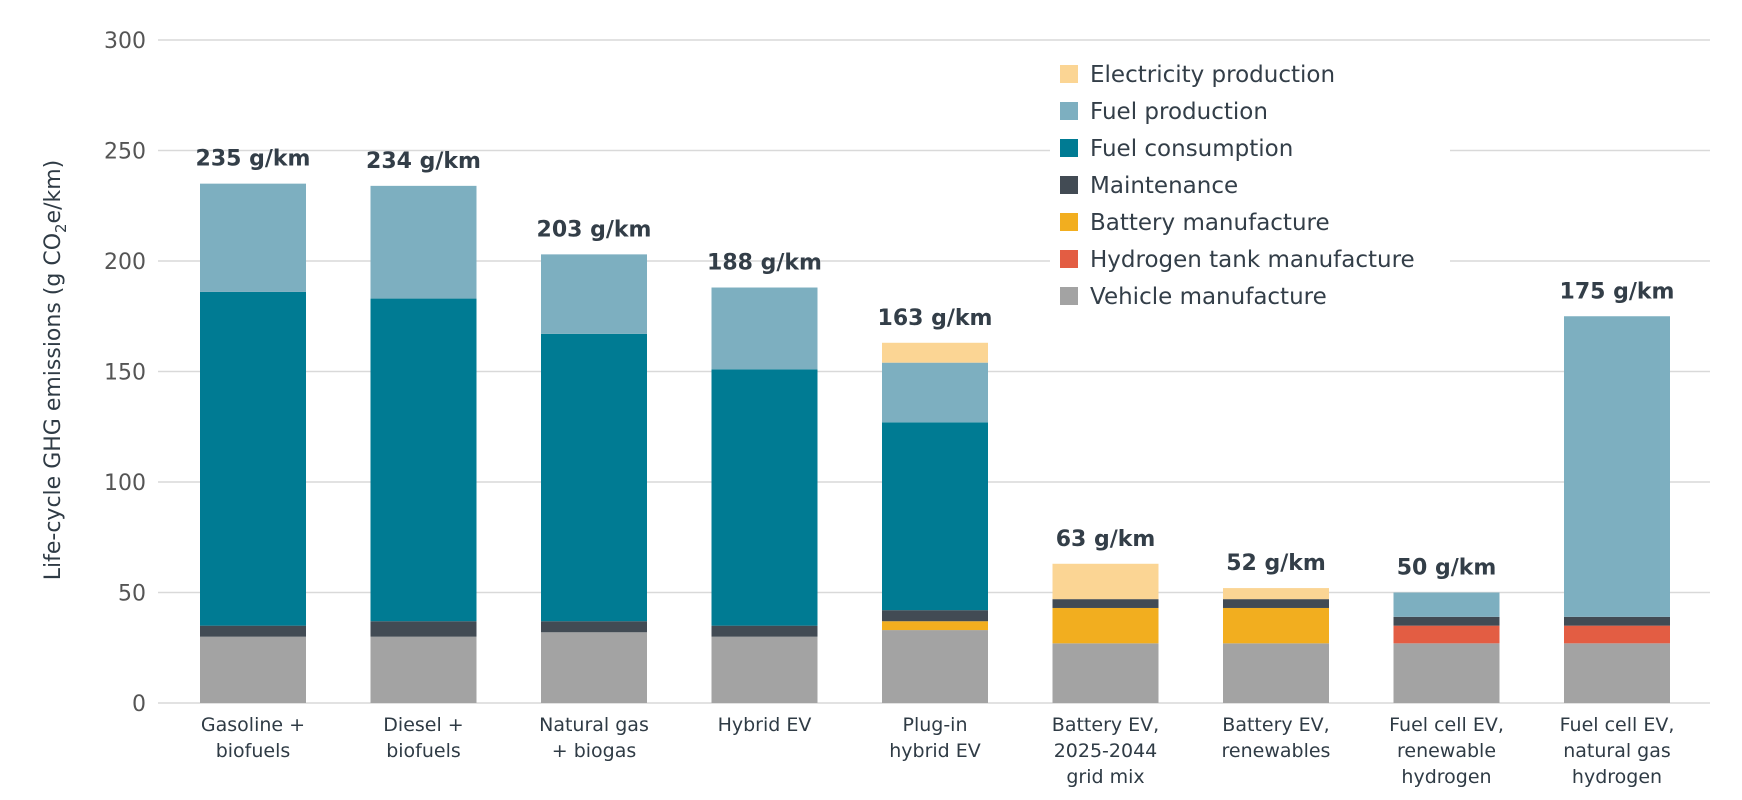  Describe the element at coordinates (1069, 111) in the screenshot. I see `legend-swatch-fuel-production` at that location.